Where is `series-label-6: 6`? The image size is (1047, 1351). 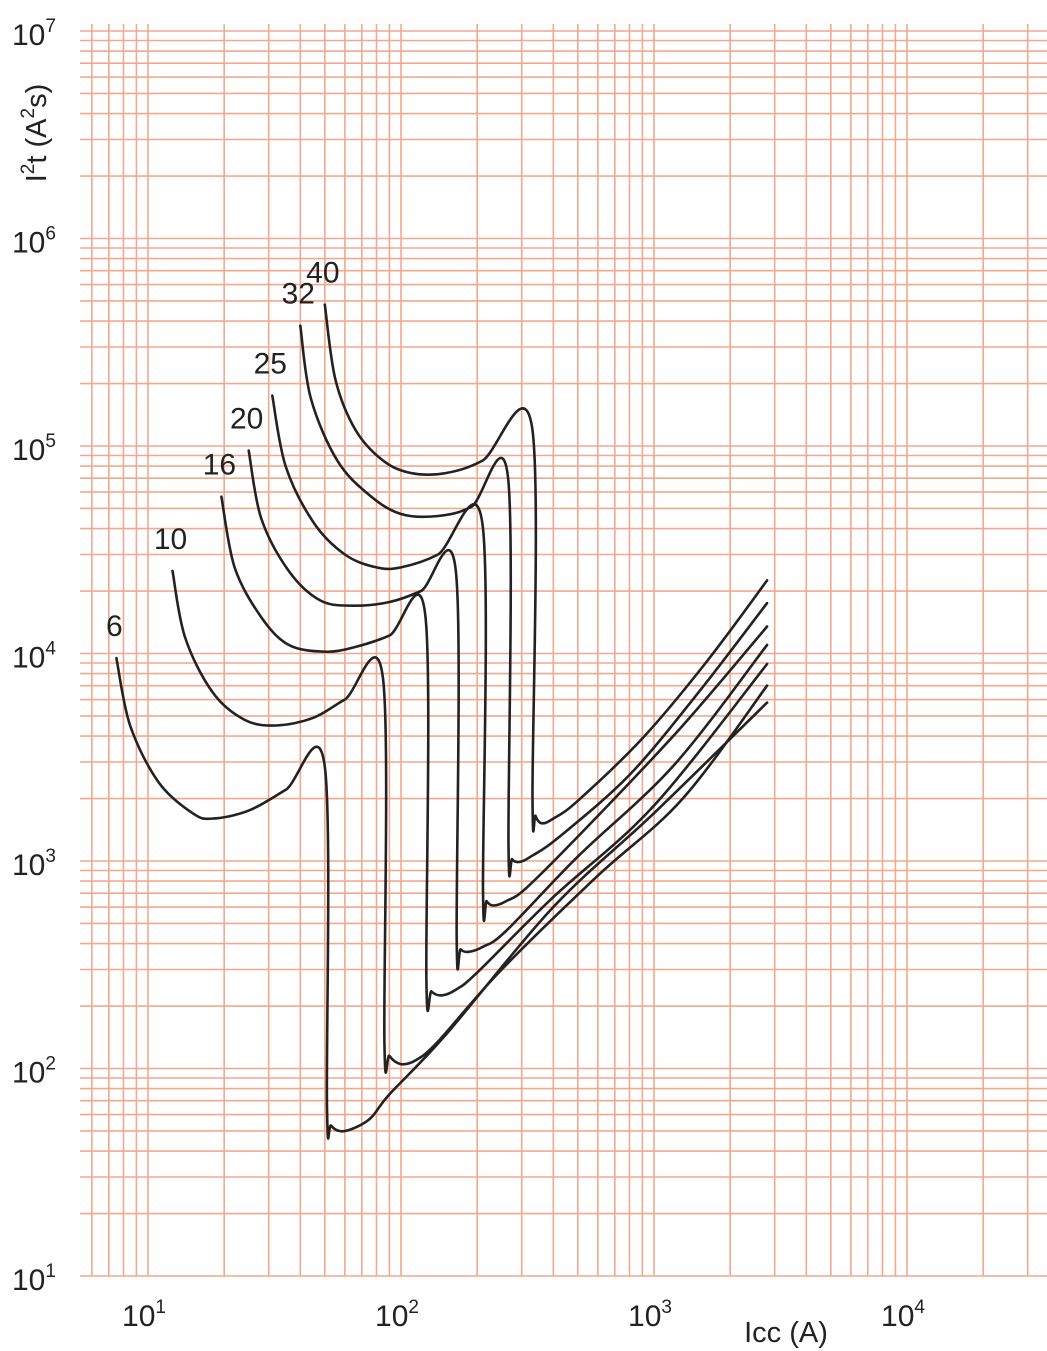 series-label-6: 6 is located at coordinates (114, 626).